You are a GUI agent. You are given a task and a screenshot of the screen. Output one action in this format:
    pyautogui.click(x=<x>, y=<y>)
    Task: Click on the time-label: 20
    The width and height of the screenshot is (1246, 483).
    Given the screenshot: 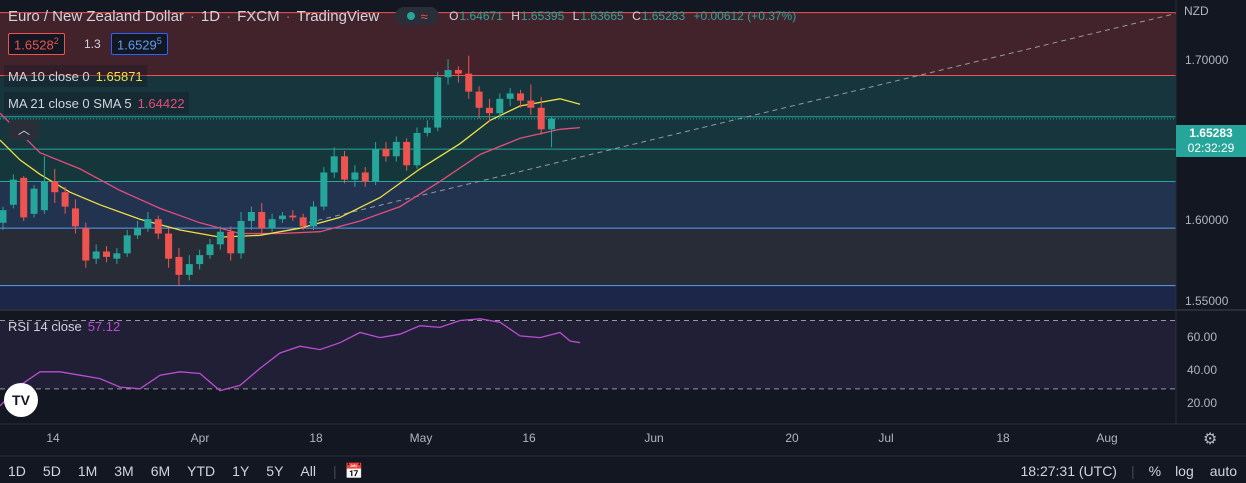 What is the action you would take?
    pyautogui.click(x=792, y=438)
    